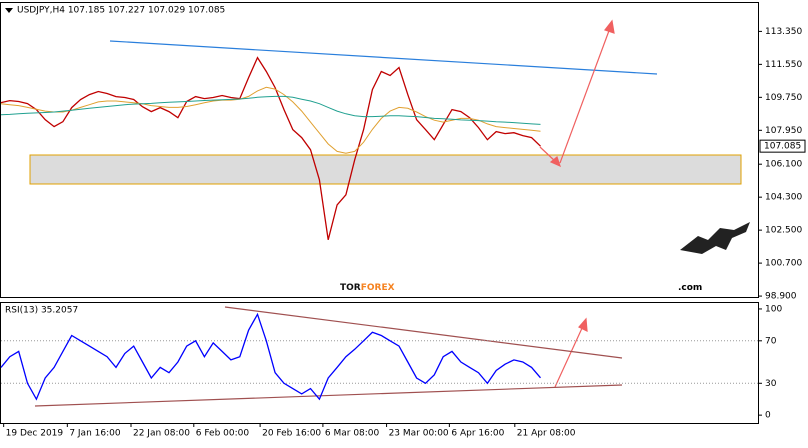 This screenshot has width=808, height=448. Describe the element at coordinates (690, 288) in the screenshot. I see `watermark-domain: .com` at that location.